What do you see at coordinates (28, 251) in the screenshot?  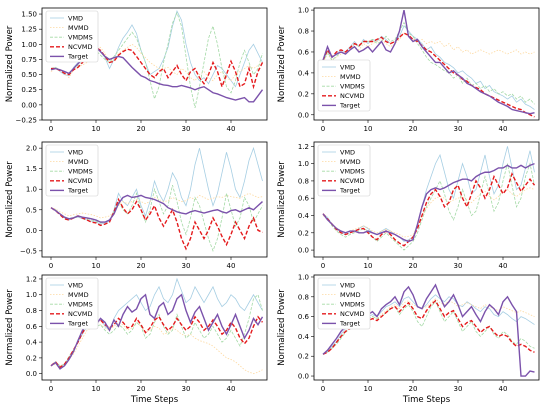 I see `y-tick-label: −0.5` at bounding box center [28, 251].